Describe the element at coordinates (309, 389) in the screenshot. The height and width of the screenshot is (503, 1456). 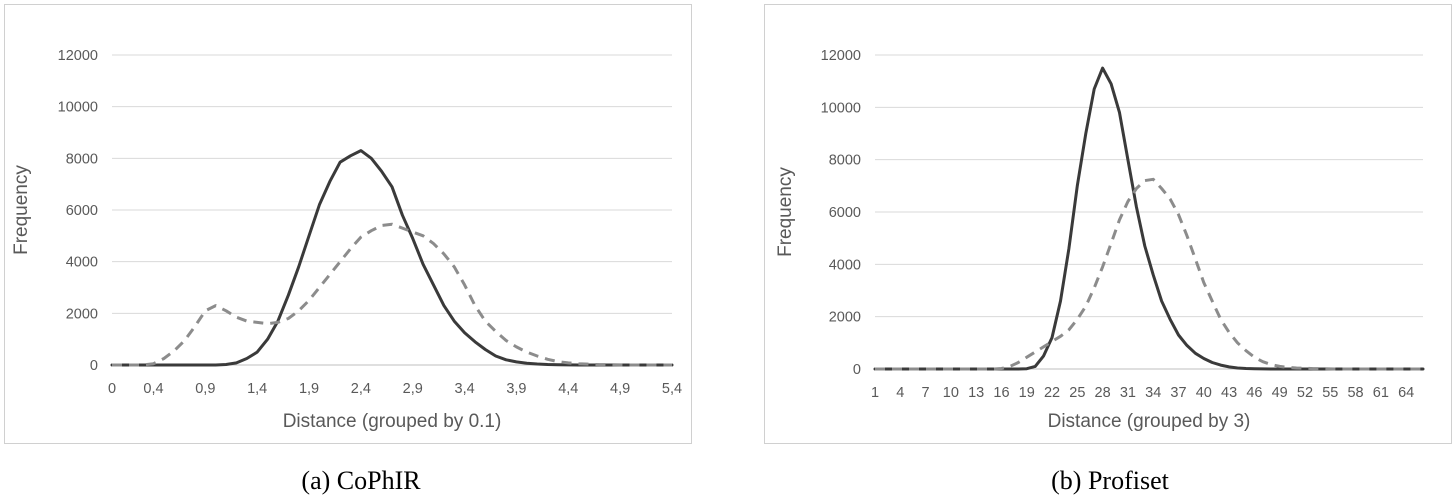
I see `x-tick-label: 1,9` at that location.